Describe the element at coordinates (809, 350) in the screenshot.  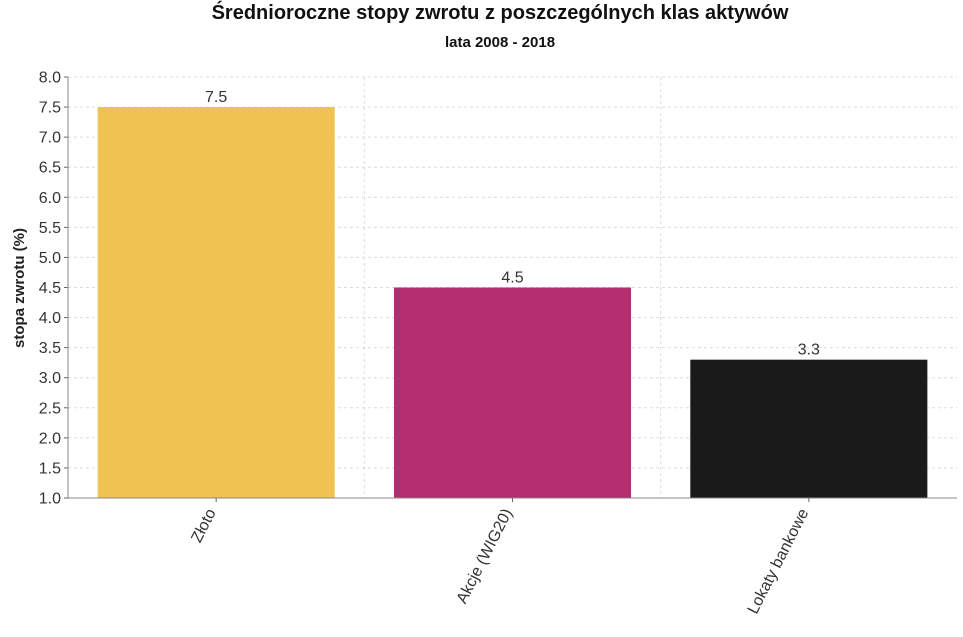
I see `data-label: 3.3` at that location.